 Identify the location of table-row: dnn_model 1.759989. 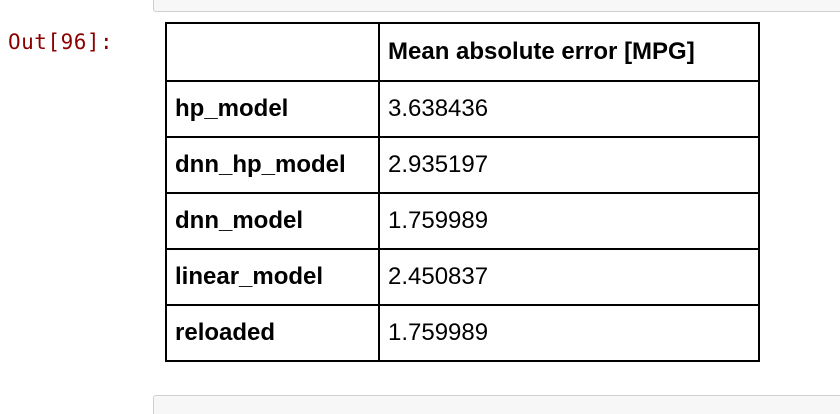
(462, 221).